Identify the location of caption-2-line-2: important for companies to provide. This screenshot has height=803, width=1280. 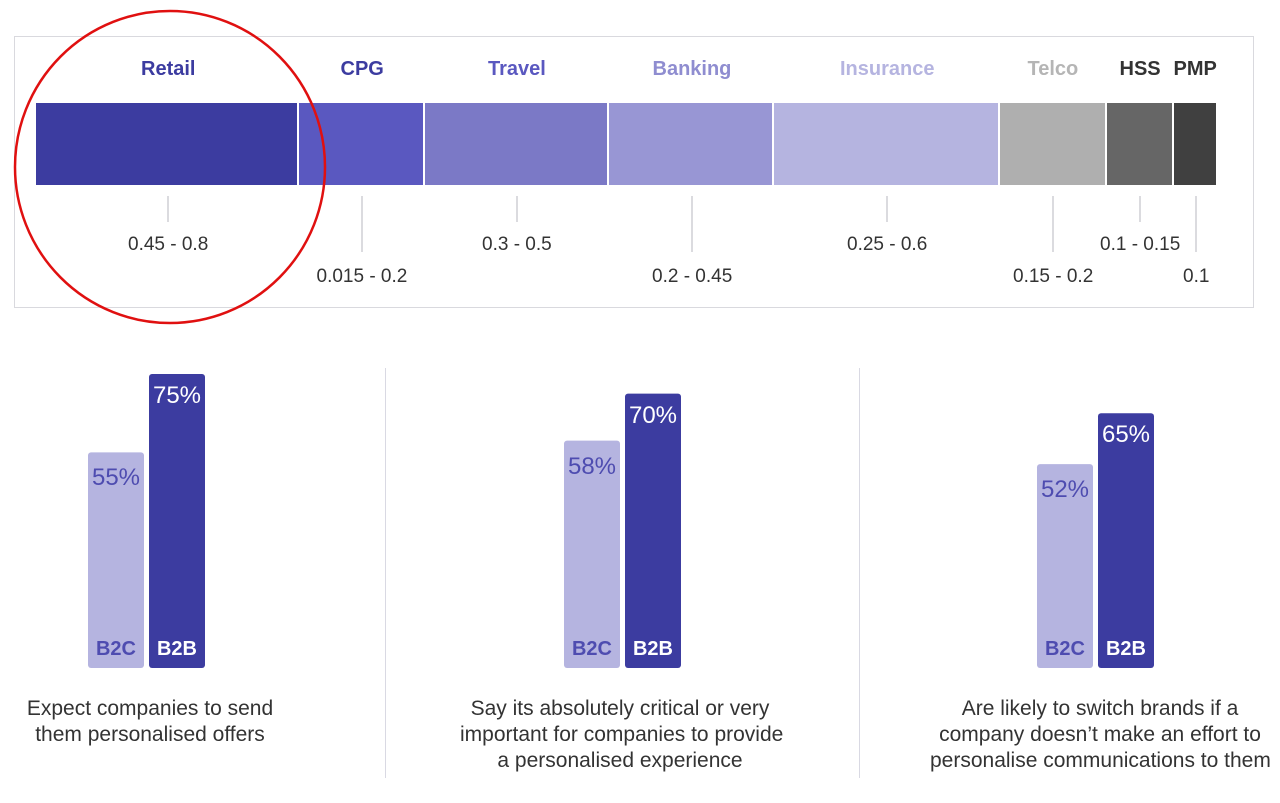
(622, 734).